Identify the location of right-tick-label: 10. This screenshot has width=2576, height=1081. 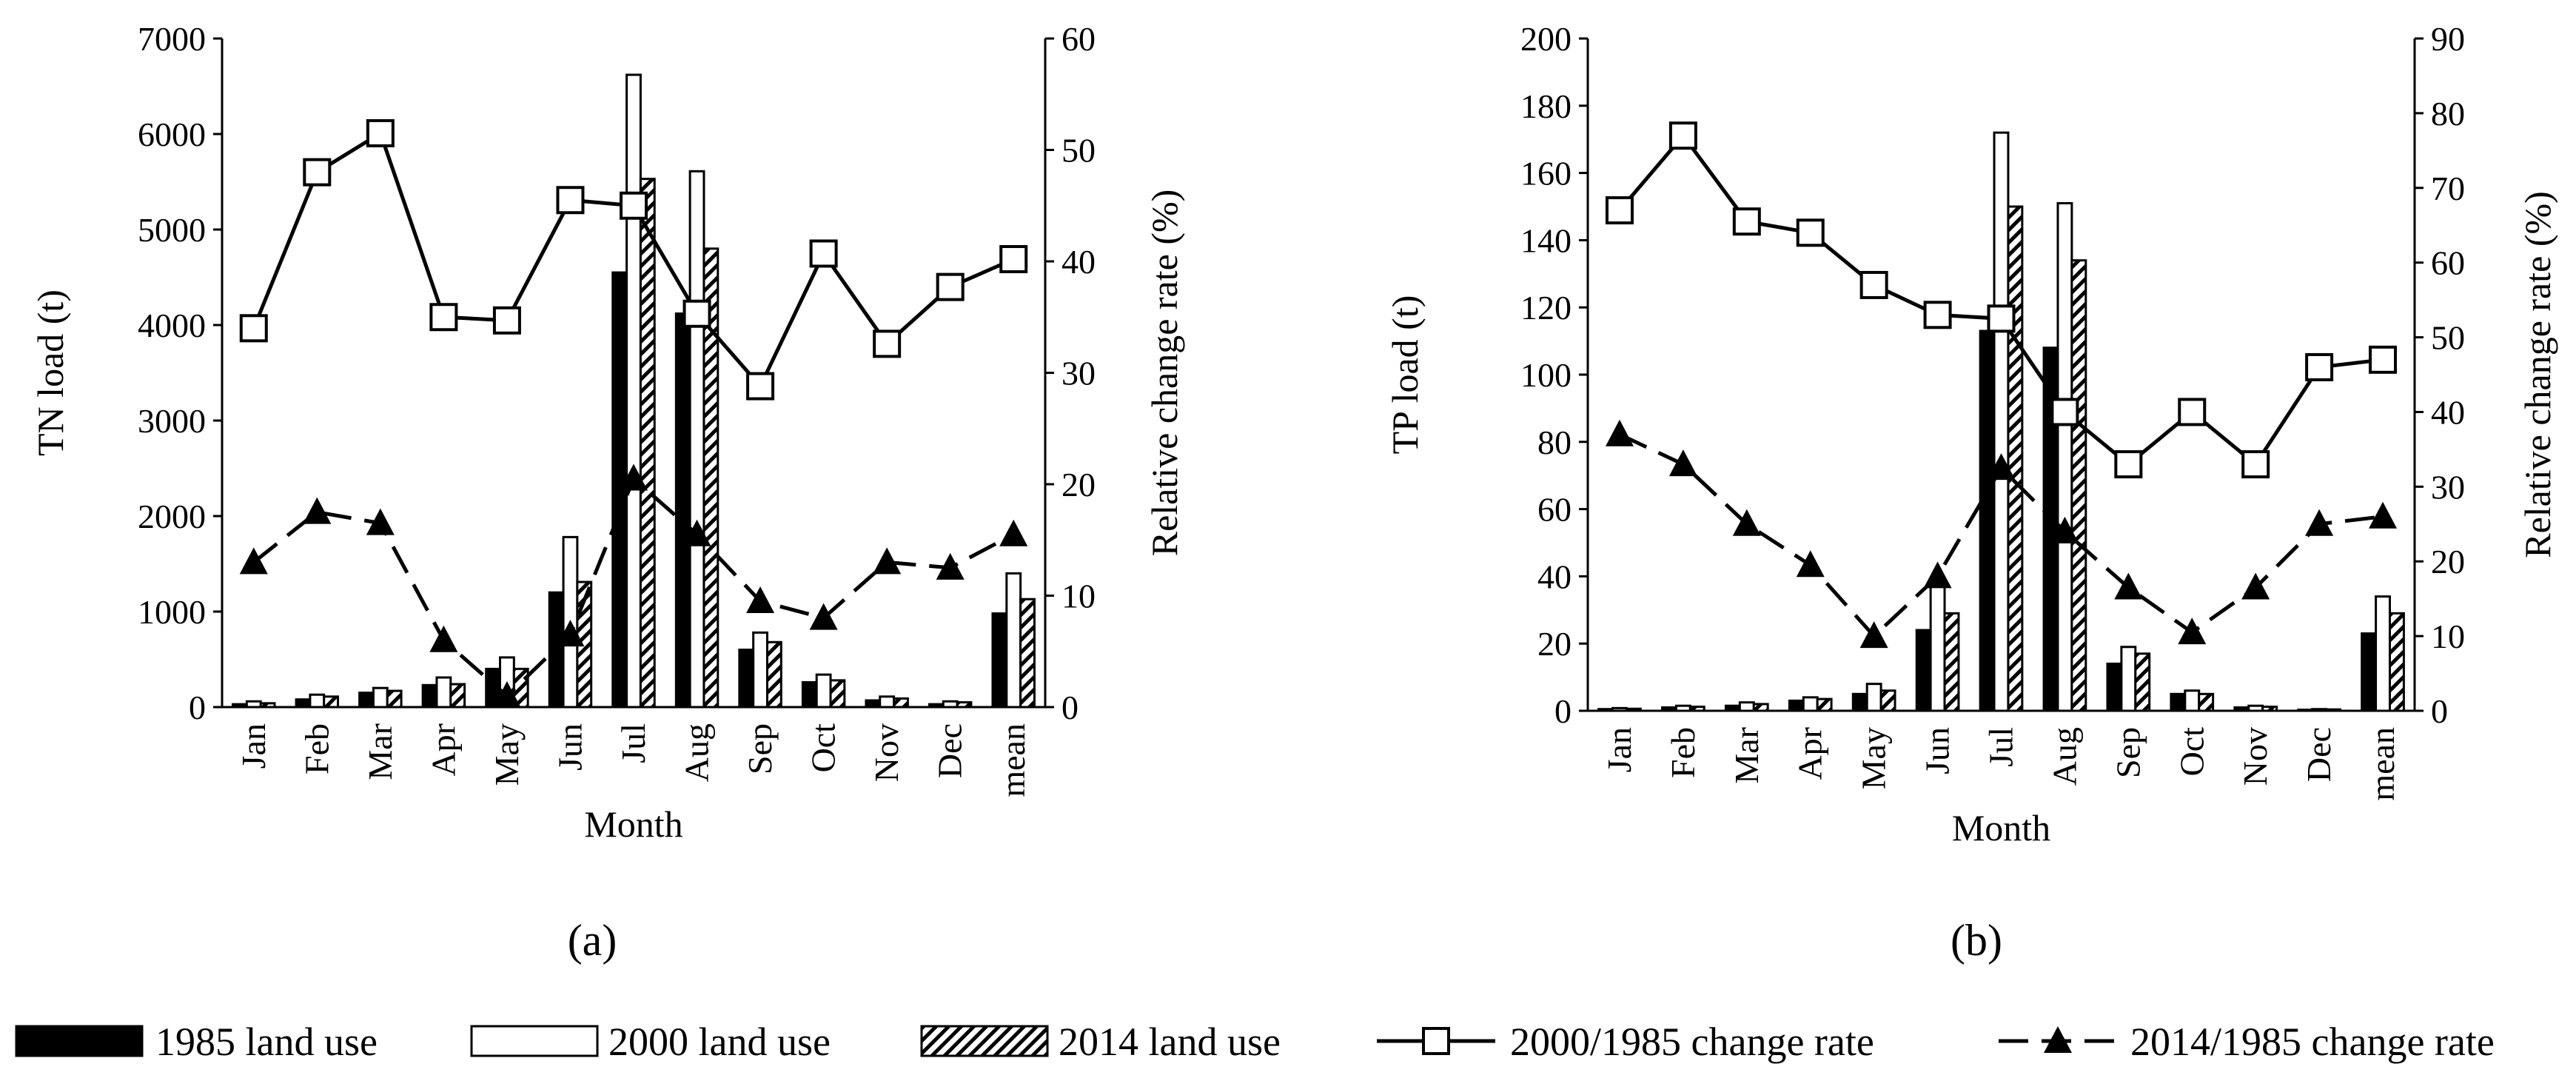
(1078, 596).